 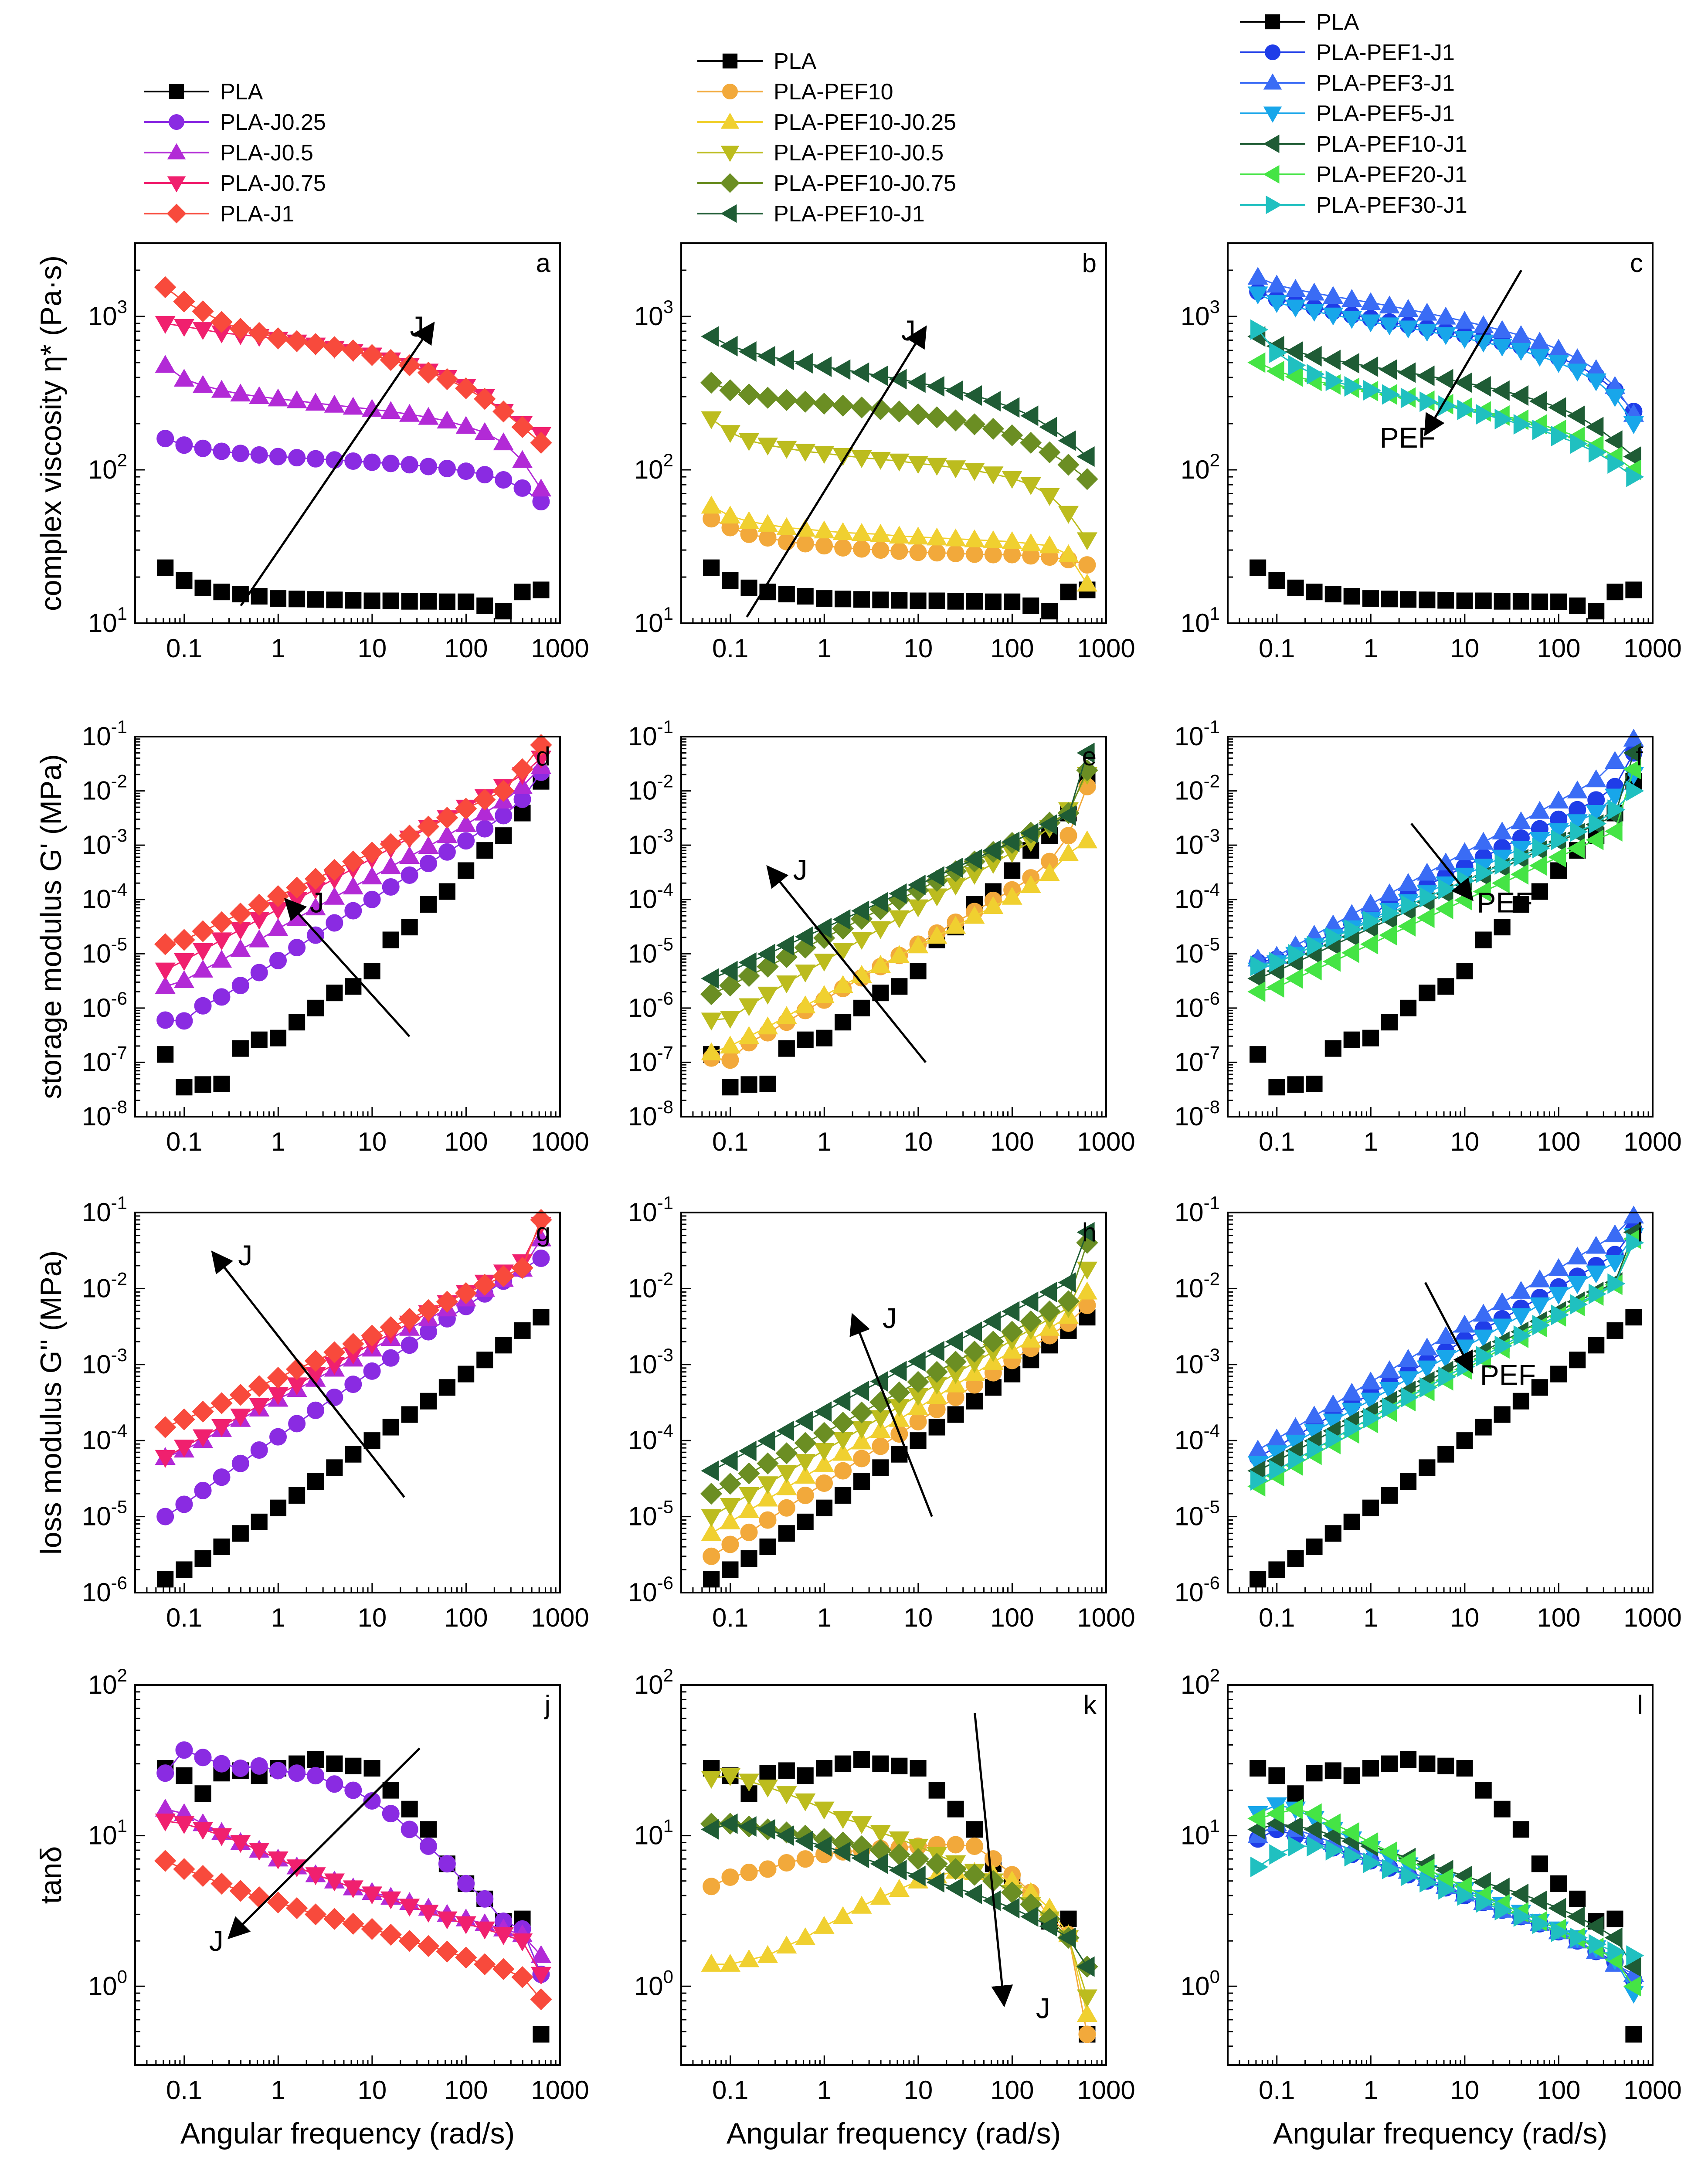 I want to click on y-tick-exponent: -7, so click(x=665, y=1052).